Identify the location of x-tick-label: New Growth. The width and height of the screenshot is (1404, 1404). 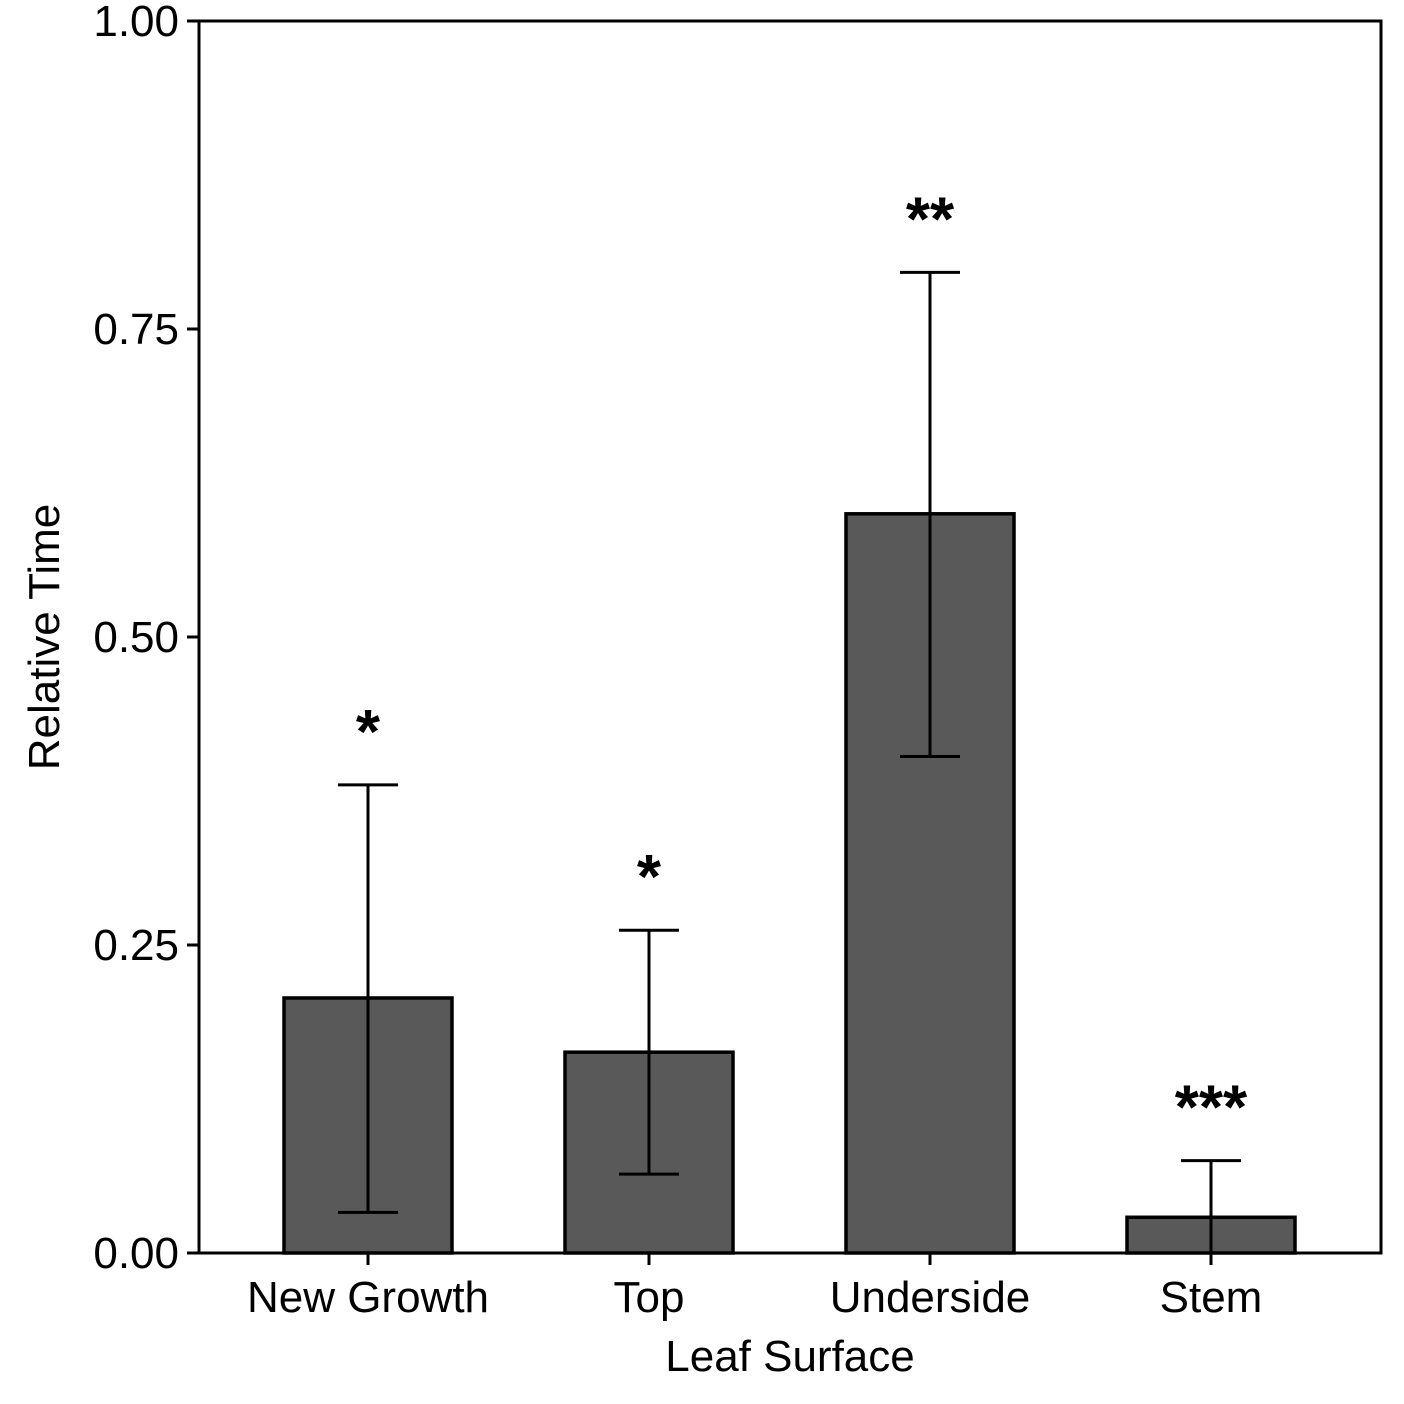
(368, 1297).